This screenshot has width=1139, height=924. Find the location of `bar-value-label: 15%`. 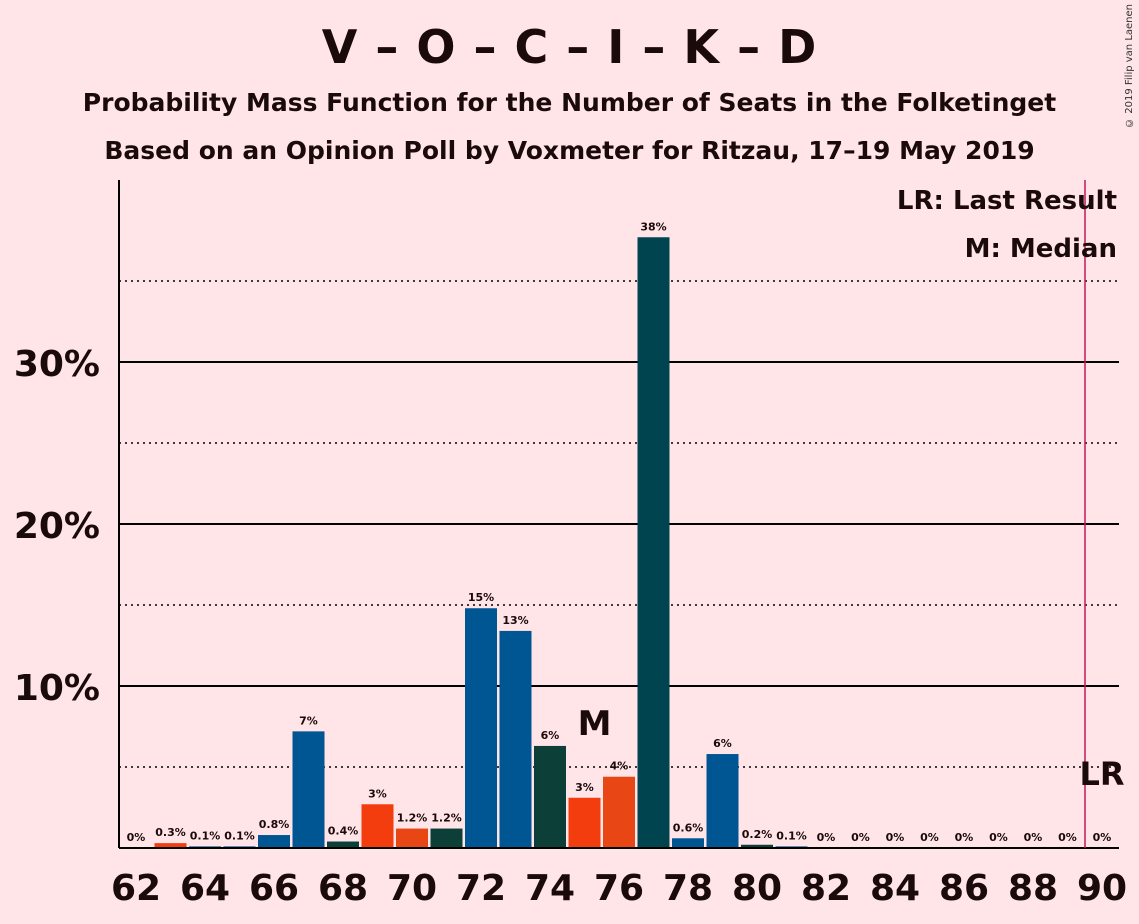

bar-value-label: 15% is located at coordinates (481, 597).